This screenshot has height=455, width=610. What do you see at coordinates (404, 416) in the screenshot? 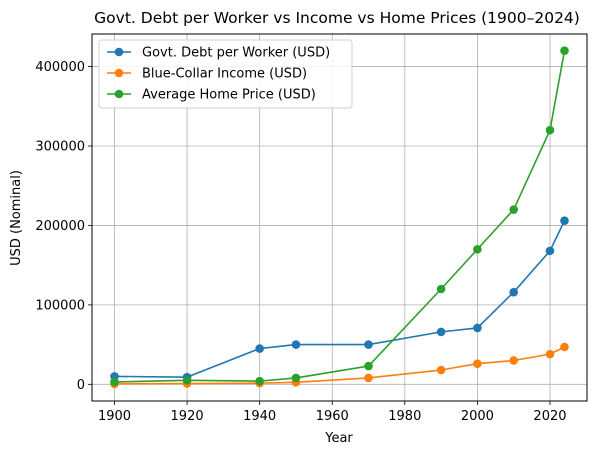
I see `x-tick-label: 1980` at bounding box center [404, 416].